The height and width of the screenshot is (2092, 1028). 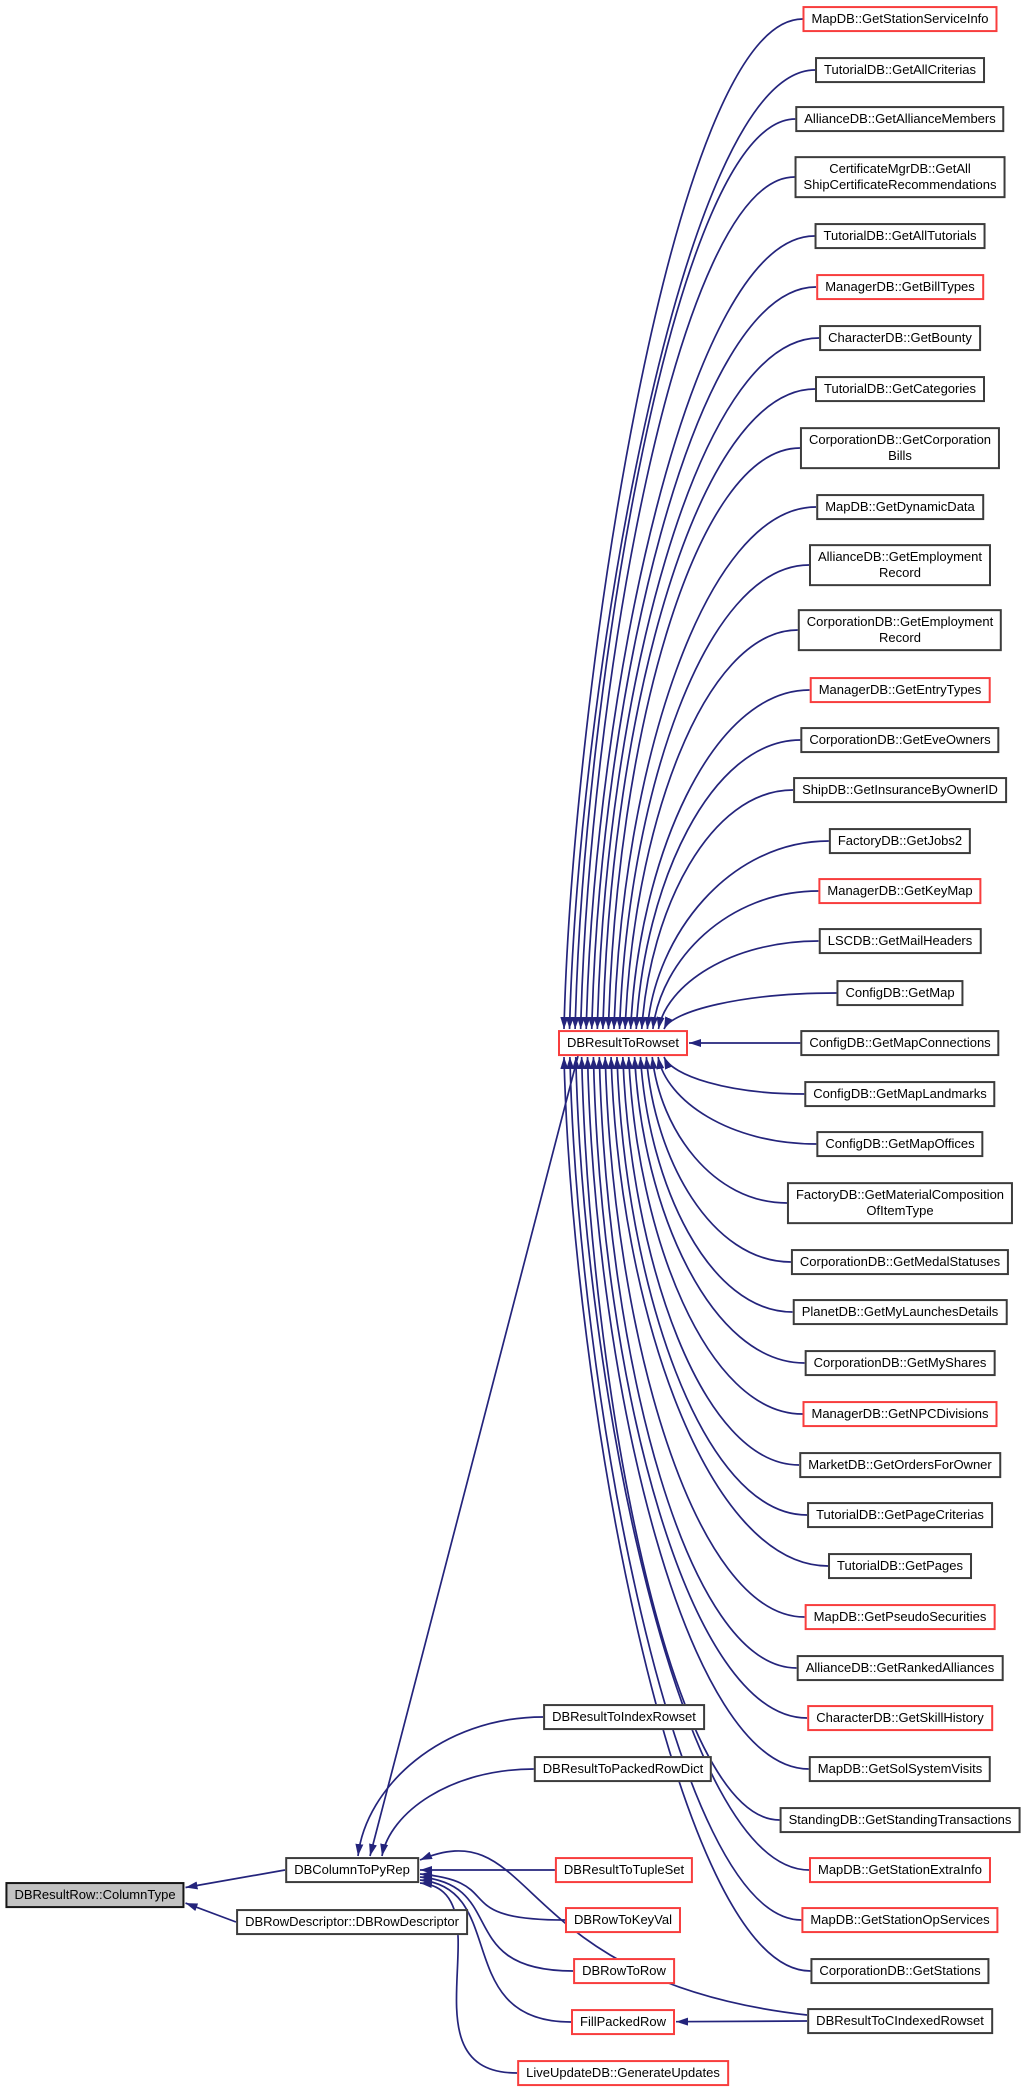 I want to click on graph-node-opservices: MapDB::GetStationOpServices, so click(x=900, y=1920).